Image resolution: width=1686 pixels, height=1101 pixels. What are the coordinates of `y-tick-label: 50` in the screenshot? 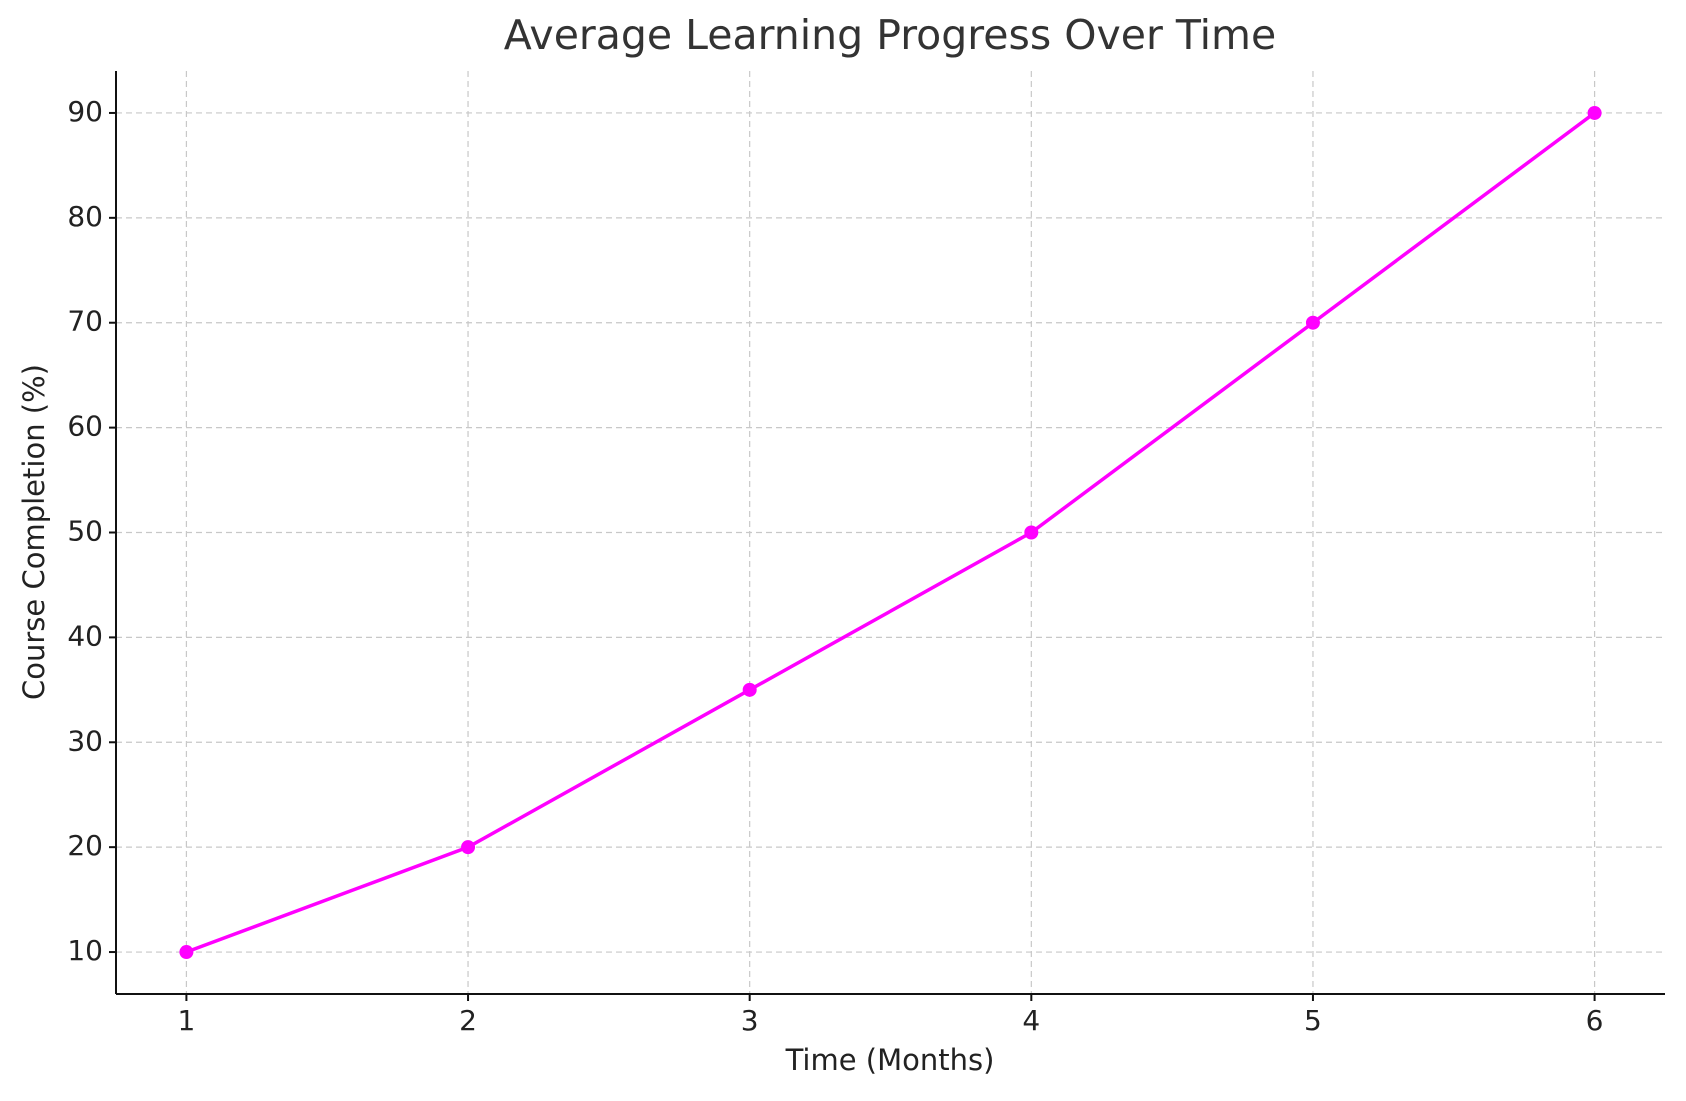 It's located at (85, 531).